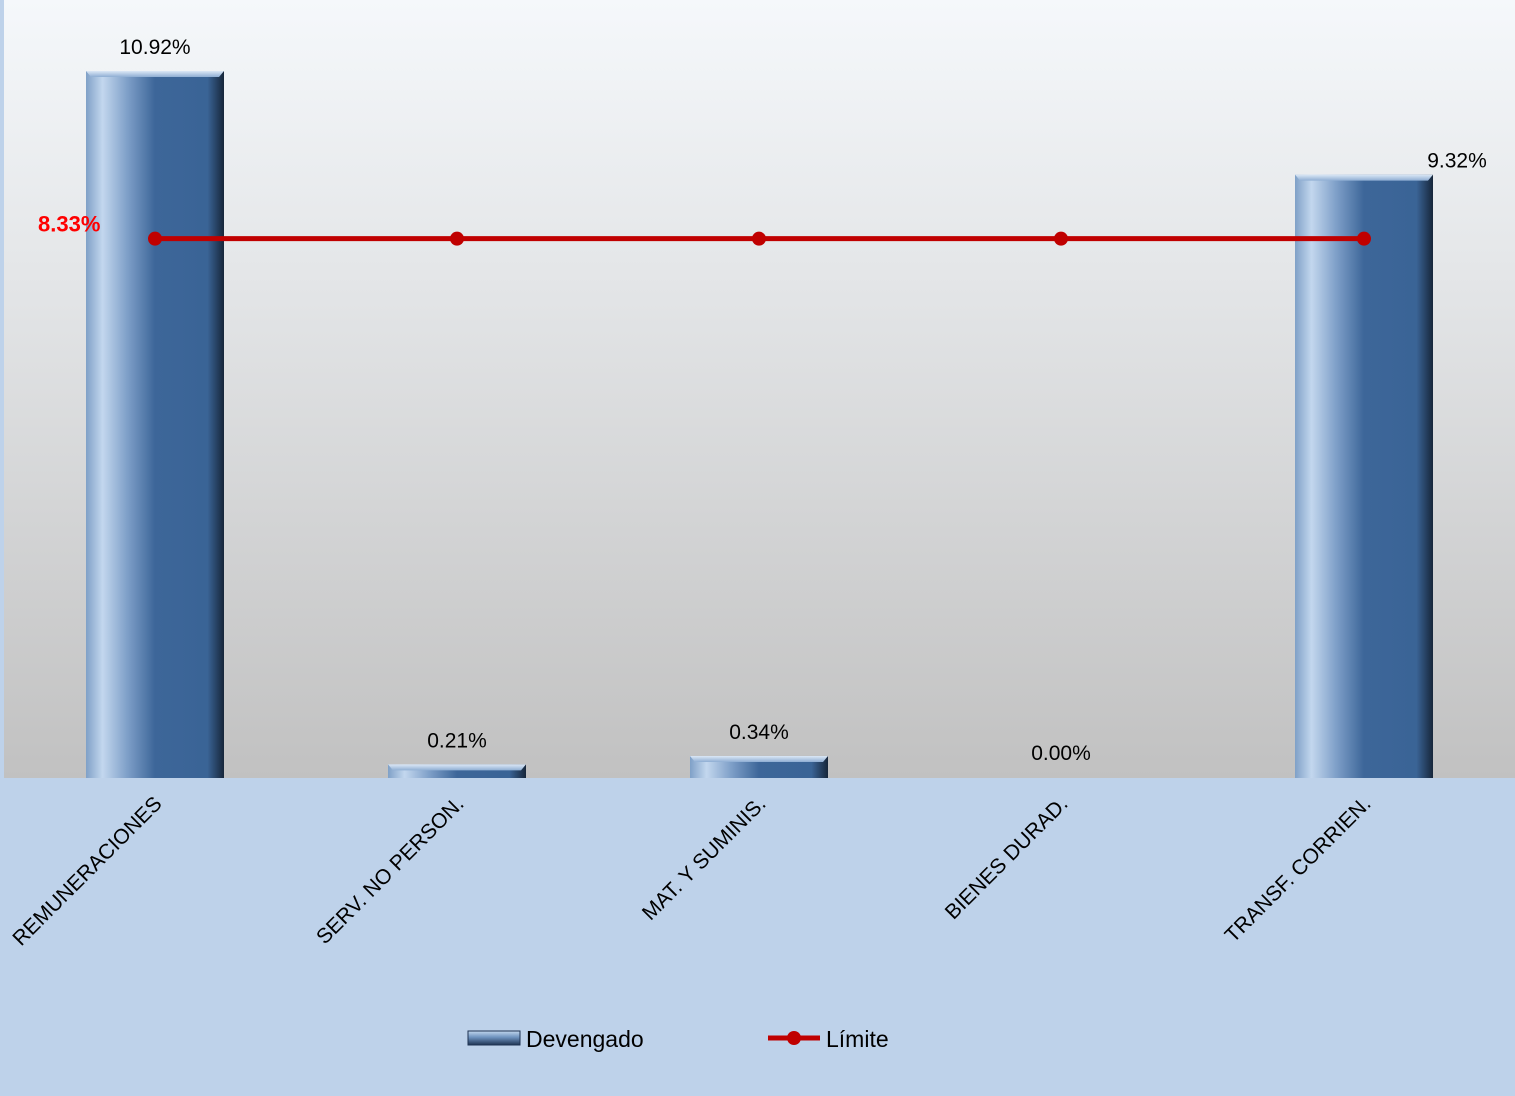 Image resolution: width=1515 pixels, height=1096 pixels. Describe the element at coordinates (457, 740) in the screenshot. I see `bar-value-label: 0.21%` at that location.